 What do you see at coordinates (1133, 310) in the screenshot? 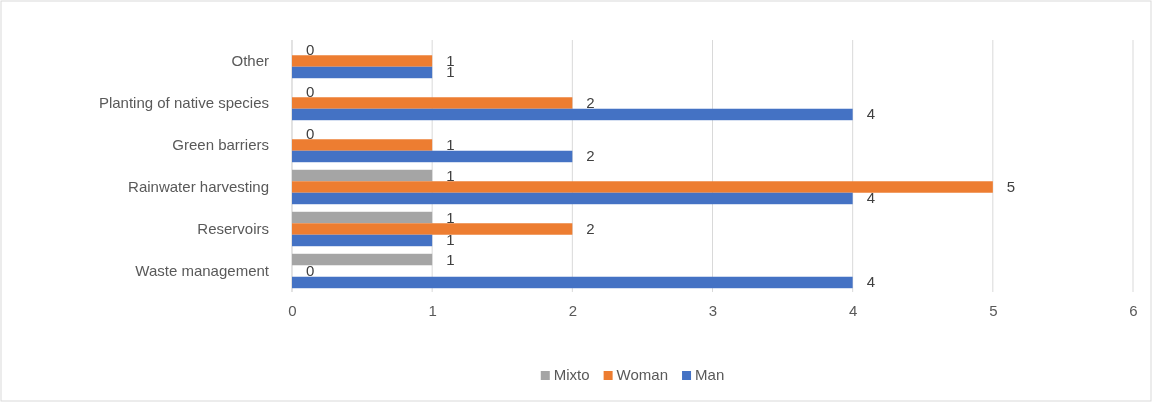
I see `x-tick-label: 6` at bounding box center [1133, 310].